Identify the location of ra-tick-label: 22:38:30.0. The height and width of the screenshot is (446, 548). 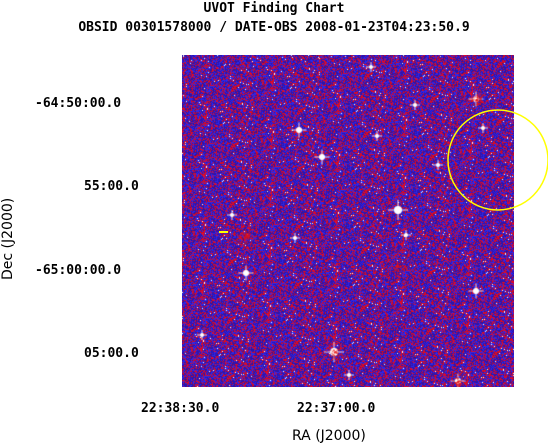
(180, 408).